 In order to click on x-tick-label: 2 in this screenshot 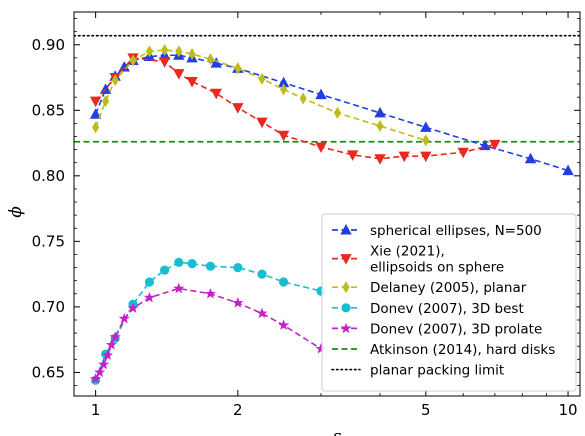, I will do `click(238, 410)`.